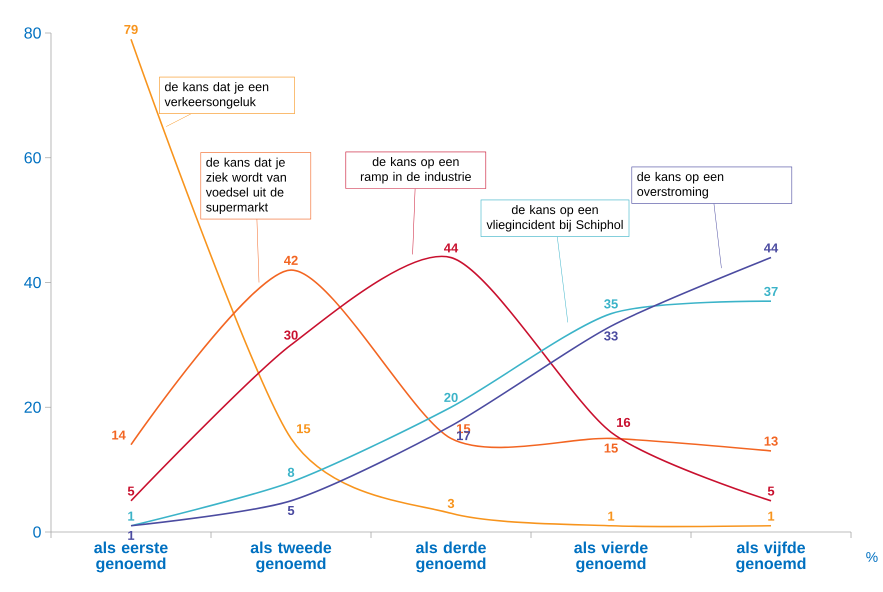 The height and width of the screenshot is (592, 883). I want to click on data-label: 33, so click(611, 336).